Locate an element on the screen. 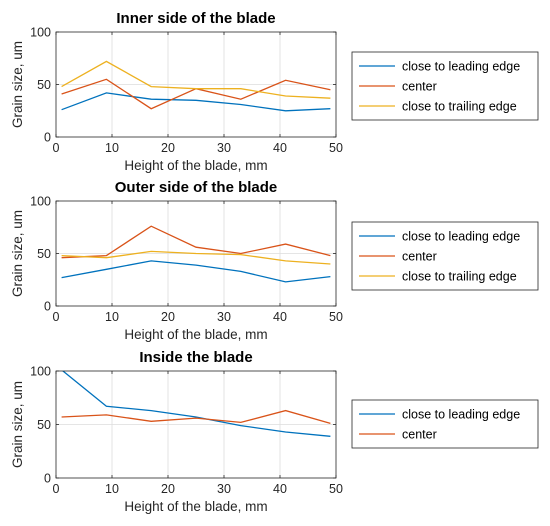 The image size is (550, 526). chart-title: Outer side of the blade is located at coordinates (196, 187).